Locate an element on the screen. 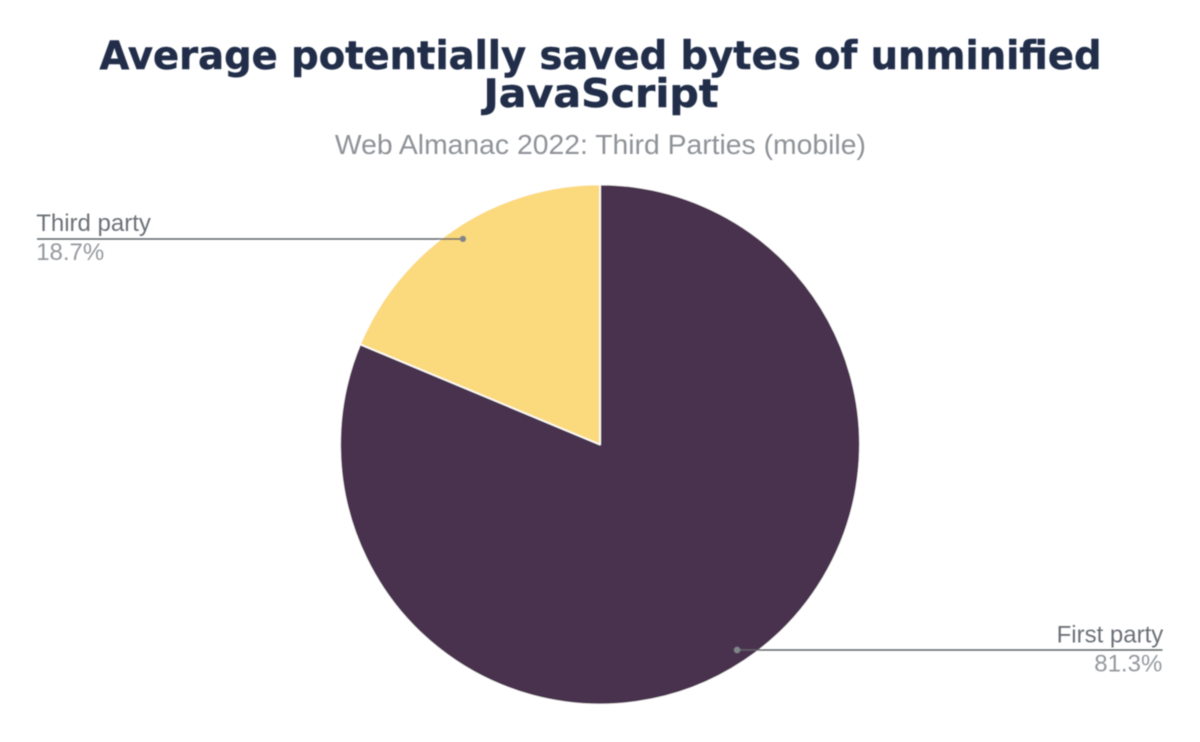 The image size is (1200, 742). svg-text: 81.3% is located at coordinates (1128, 664).